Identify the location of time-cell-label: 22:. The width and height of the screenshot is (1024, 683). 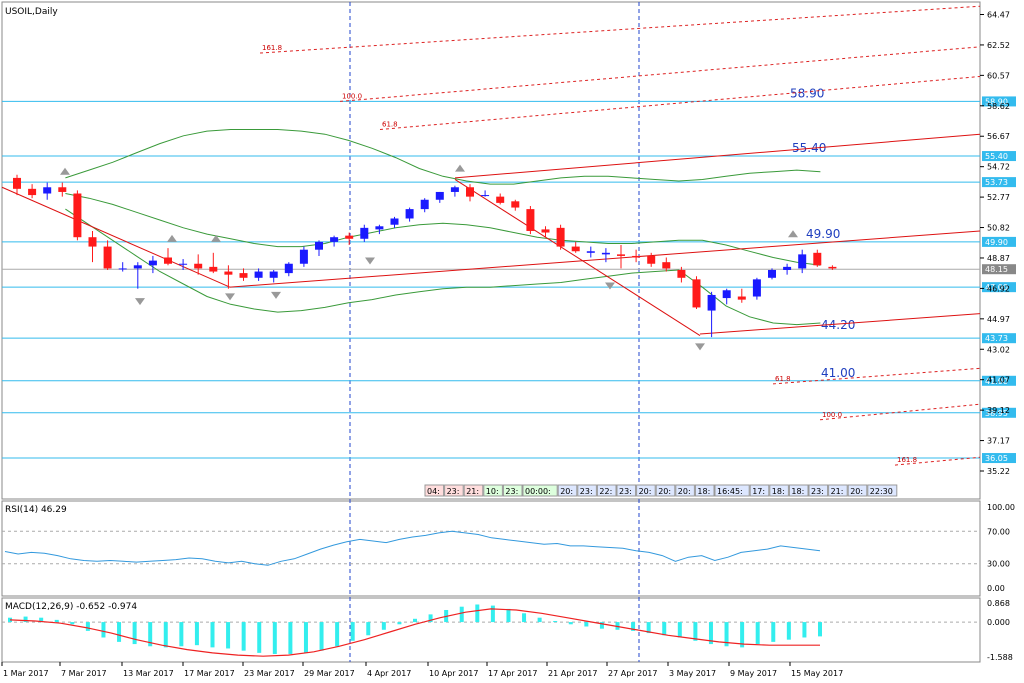
(605, 491).